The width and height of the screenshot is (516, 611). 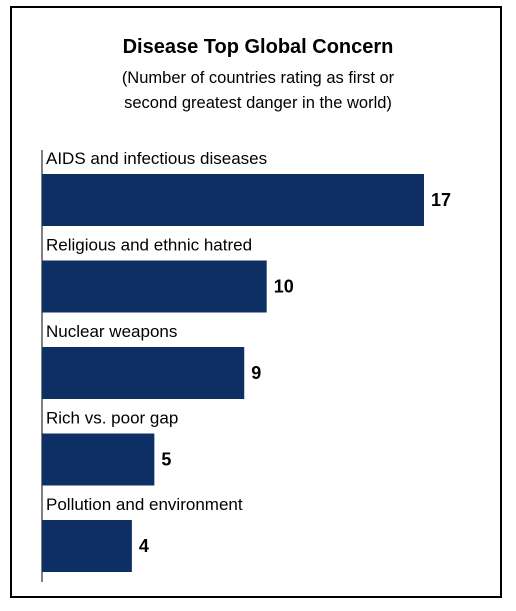 What do you see at coordinates (144, 546) in the screenshot?
I see `value-label: 4` at bounding box center [144, 546].